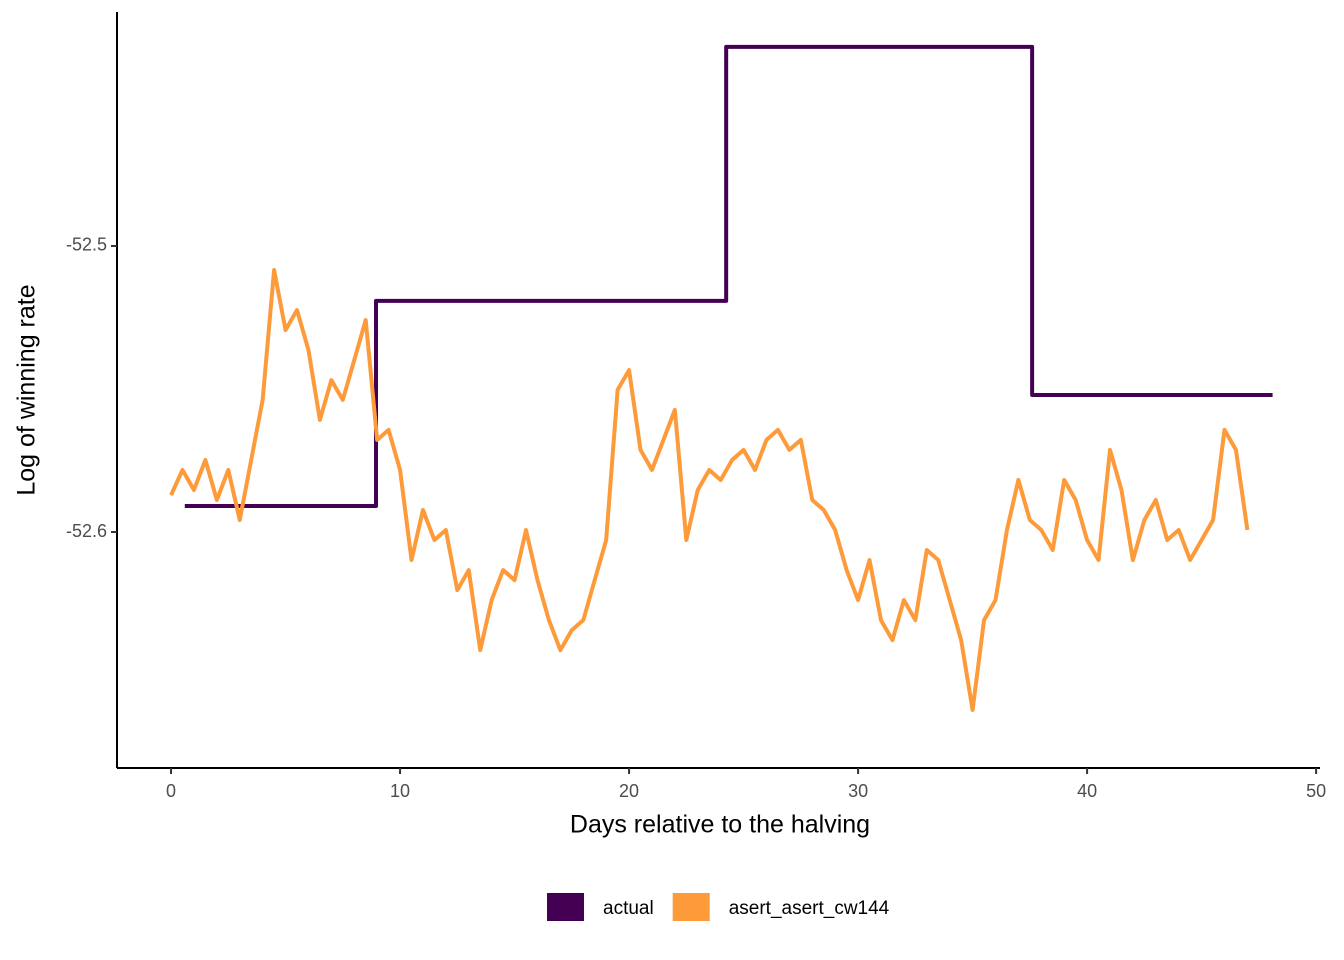 This screenshot has height=960, width=1344. Describe the element at coordinates (1087, 791) in the screenshot. I see `x-tick-label: 40` at that location.